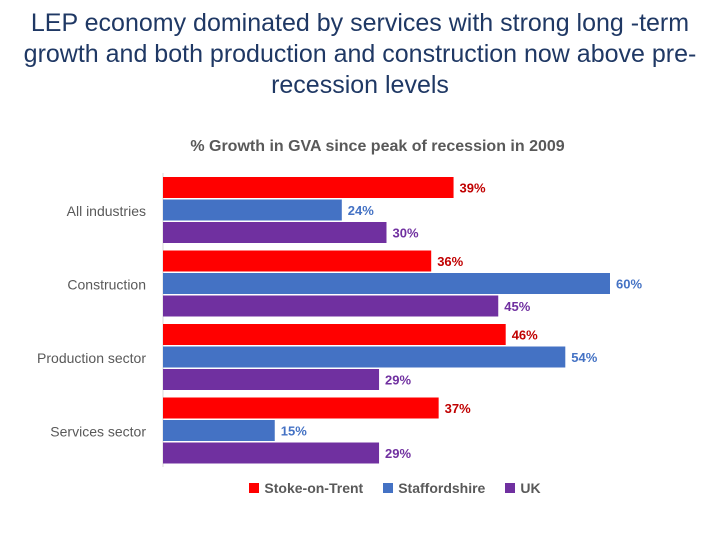 The image size is (720, 540). Describe the element at coordinates (398, 380) in the screenshot. I see `data-label-uk-production-sector: 29%` at that location.